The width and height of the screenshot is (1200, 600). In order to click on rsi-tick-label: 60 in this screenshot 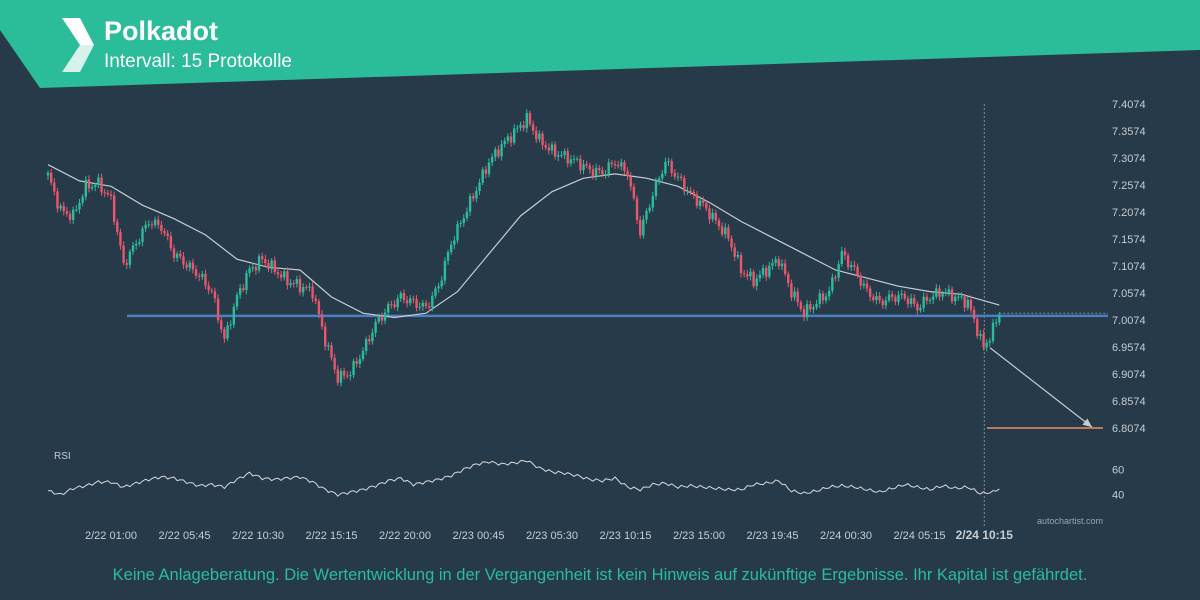, I will do `click(1118, 470)`.